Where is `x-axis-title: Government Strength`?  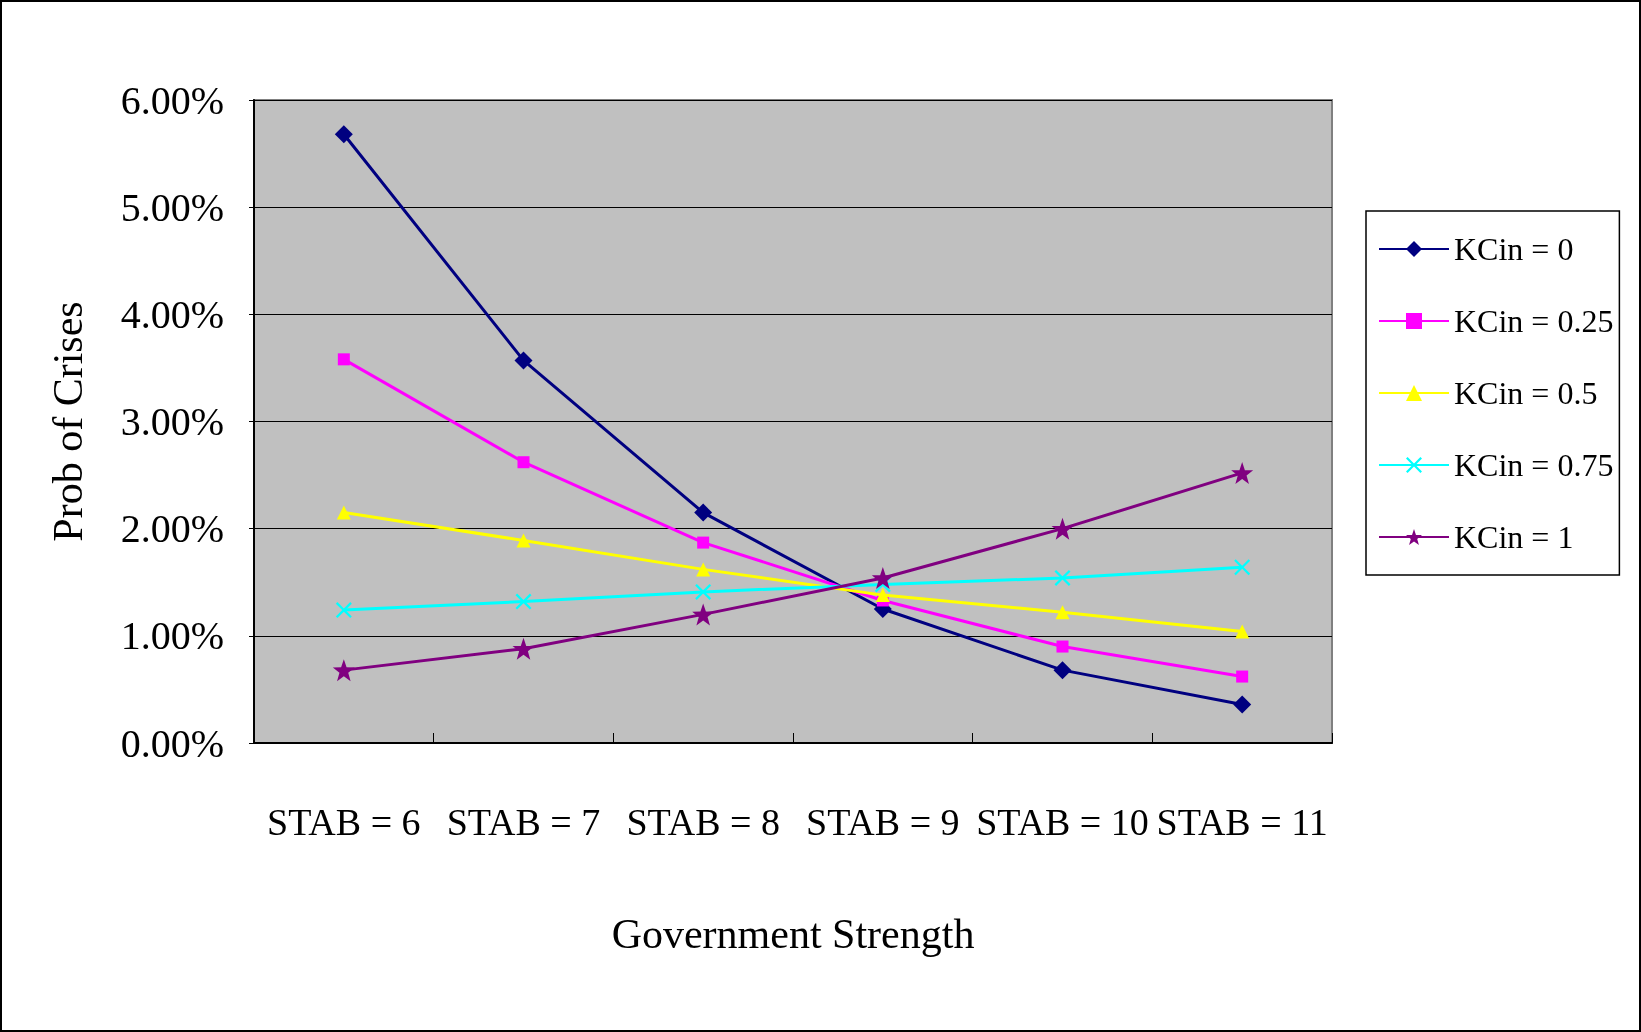
x-axis-title: Government Strength is located at coordinates (793, 934).